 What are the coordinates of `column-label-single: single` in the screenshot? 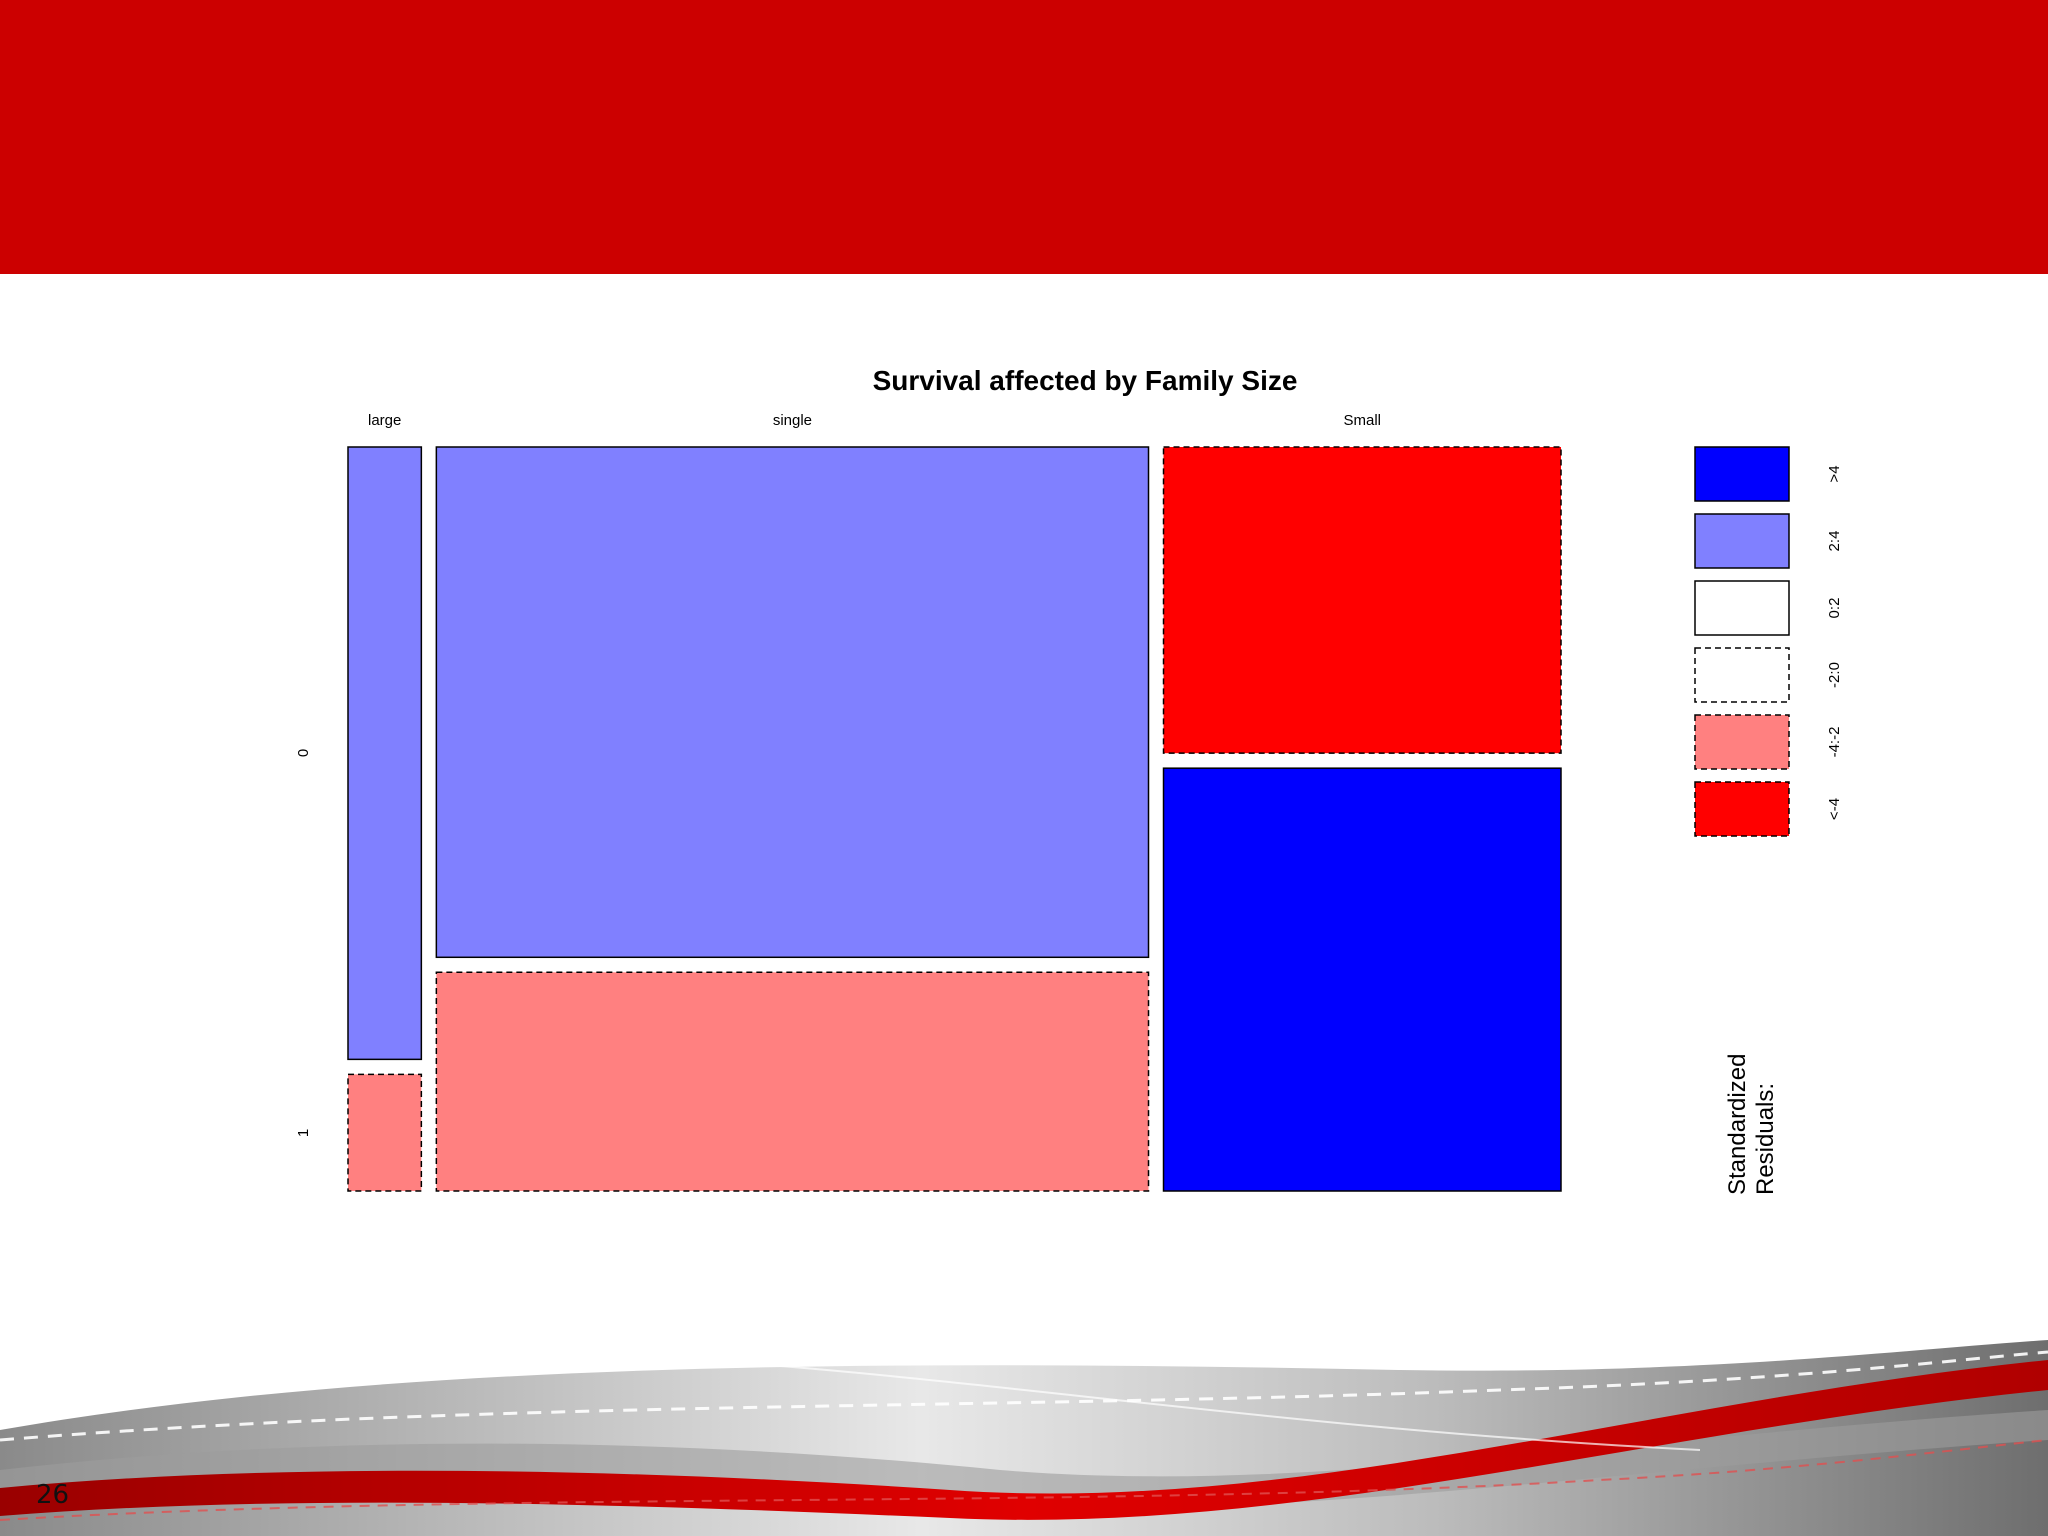 It's located at (792, 420).